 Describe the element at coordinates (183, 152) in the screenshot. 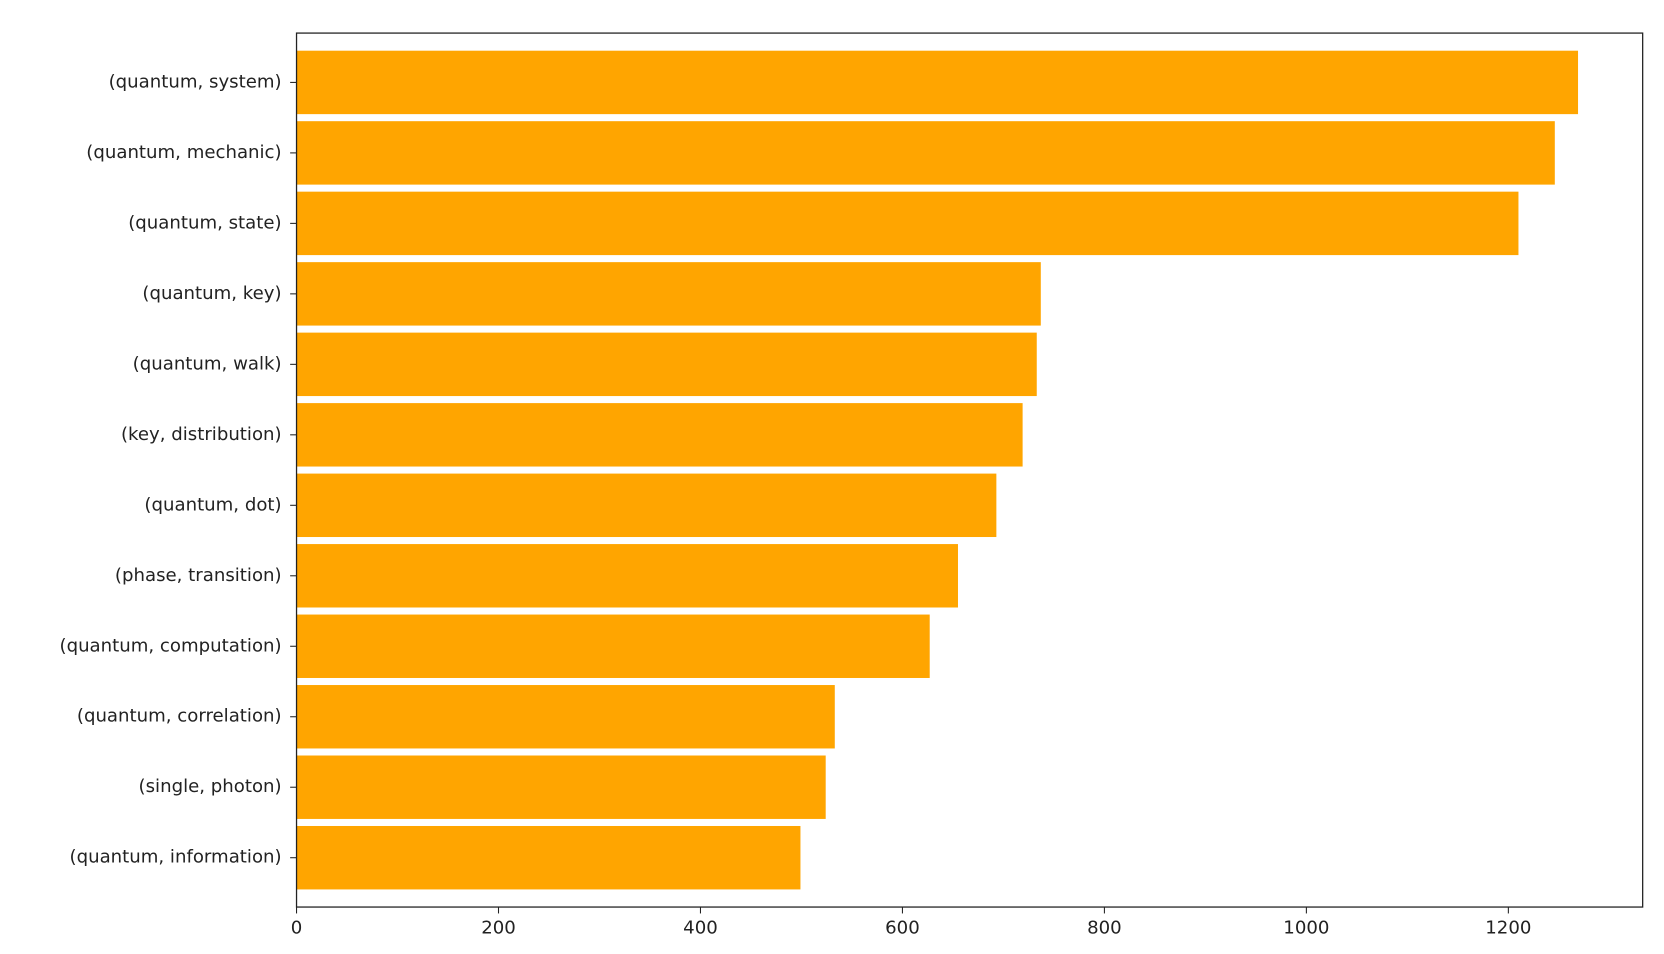

I see `y-tick-label: (quantum, mechanic)` at that location.